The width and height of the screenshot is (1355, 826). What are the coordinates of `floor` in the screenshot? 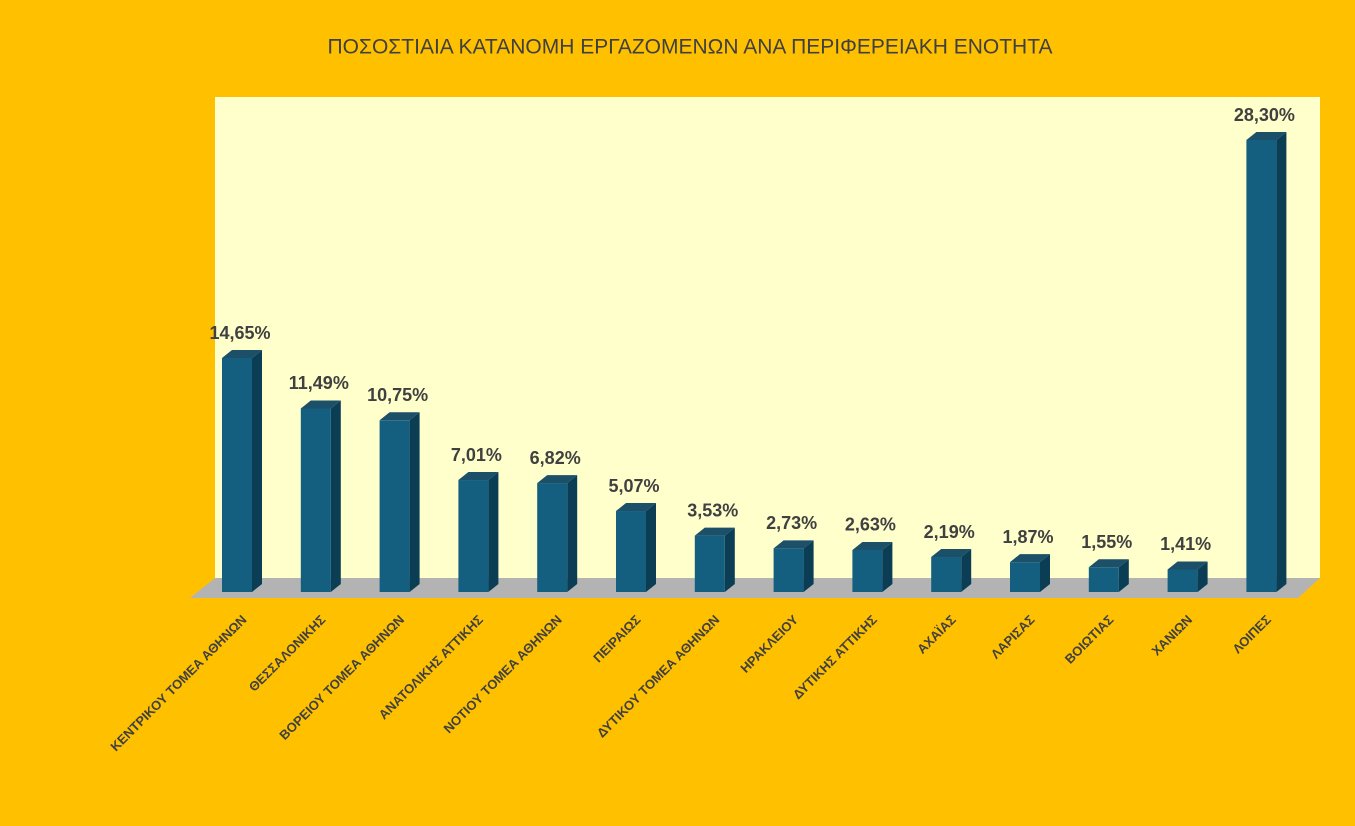 It's located at (755, 588).